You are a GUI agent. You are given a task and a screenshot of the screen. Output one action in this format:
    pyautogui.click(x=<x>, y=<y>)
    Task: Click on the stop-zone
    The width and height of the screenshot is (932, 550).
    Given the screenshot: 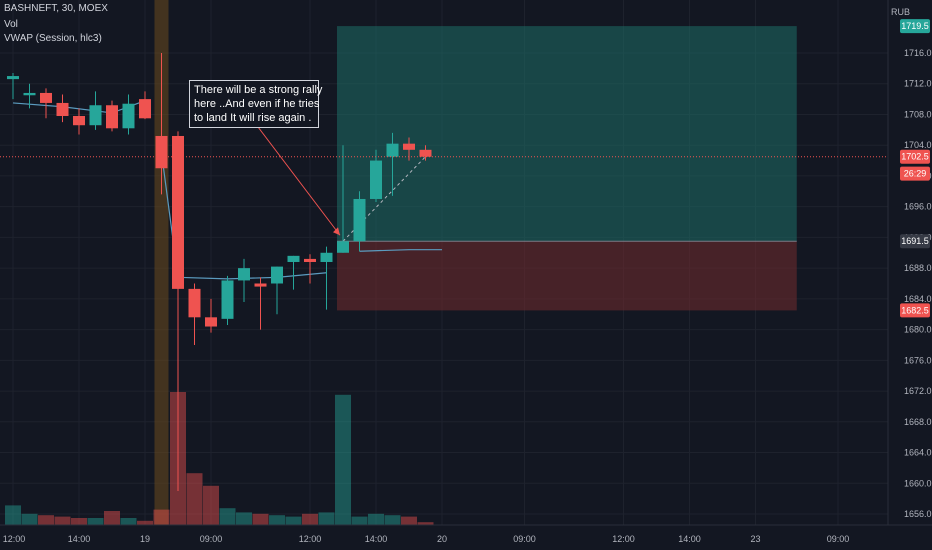 What is the action you would take?
    pyautogui.click(x=567, y=276)
    